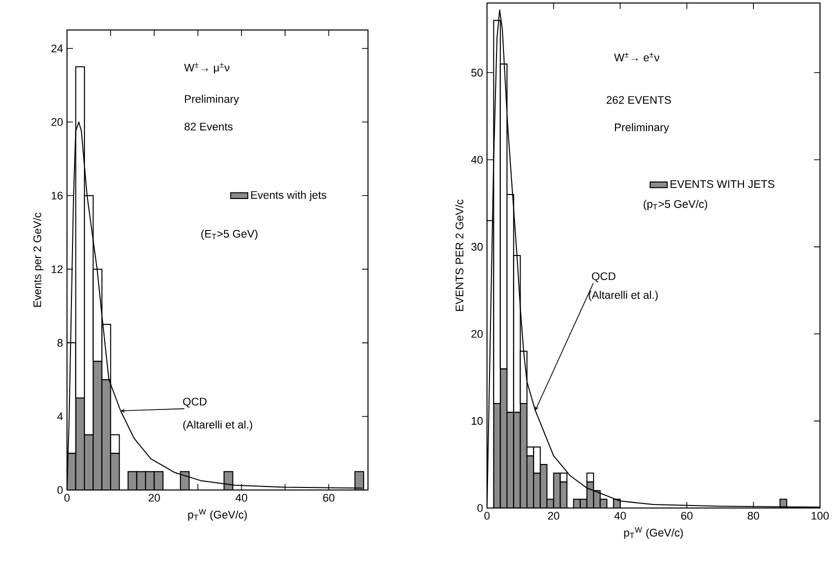 Image resolution: width=833 pixels, height=563 pixels. What do you see at coordinates (820, 516) in the screenshot?
I see `x-tick-label: 100` at bounding box center [820, 516].